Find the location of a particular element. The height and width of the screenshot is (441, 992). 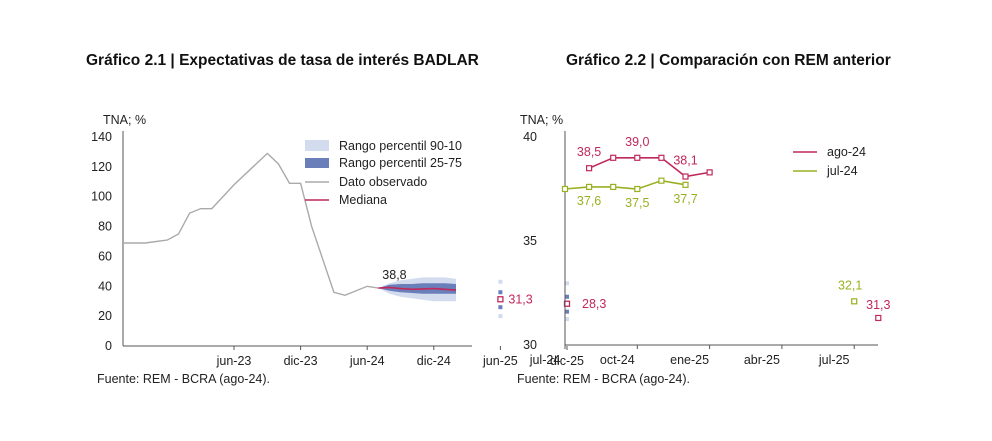

chart2-x-tick-label: jul-25 is located at coordinates (834, 360).